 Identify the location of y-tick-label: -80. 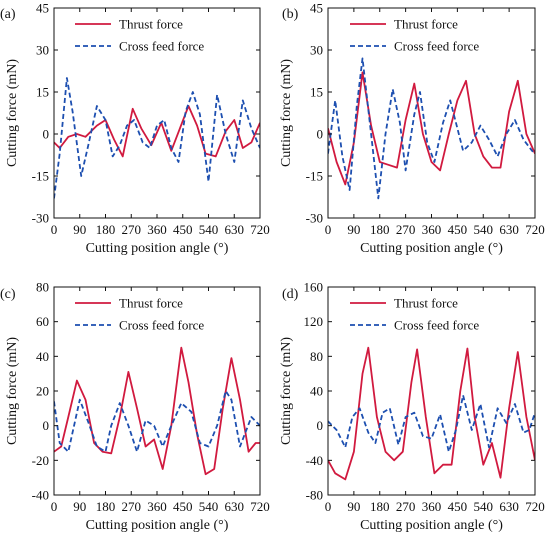
(314, 495).